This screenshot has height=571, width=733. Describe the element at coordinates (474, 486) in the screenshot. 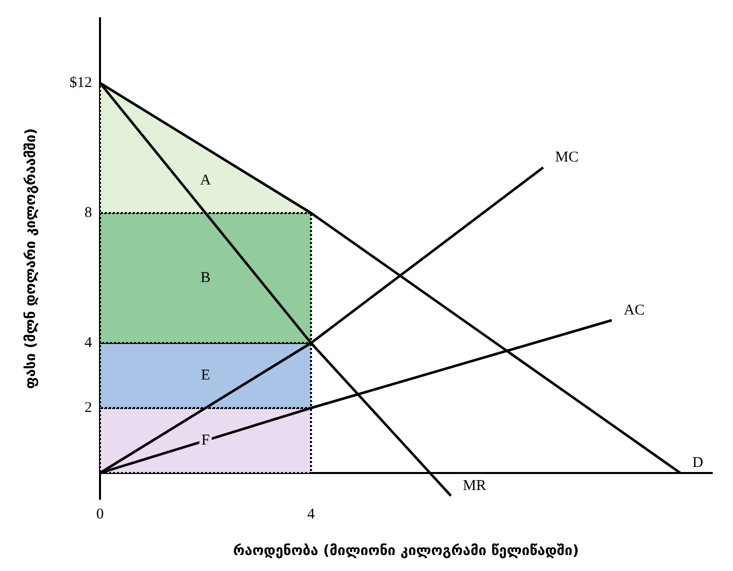

I see `series-label: MR` at that location.